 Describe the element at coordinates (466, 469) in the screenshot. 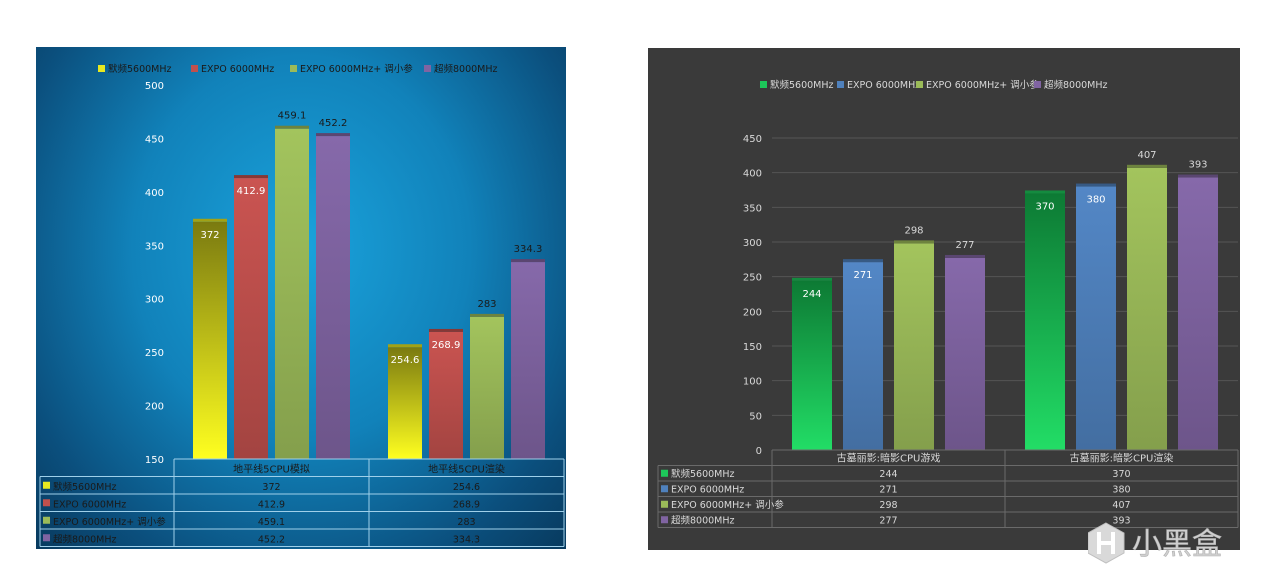

I see `x-category-label: 地平线5CPU渲染` at that location.